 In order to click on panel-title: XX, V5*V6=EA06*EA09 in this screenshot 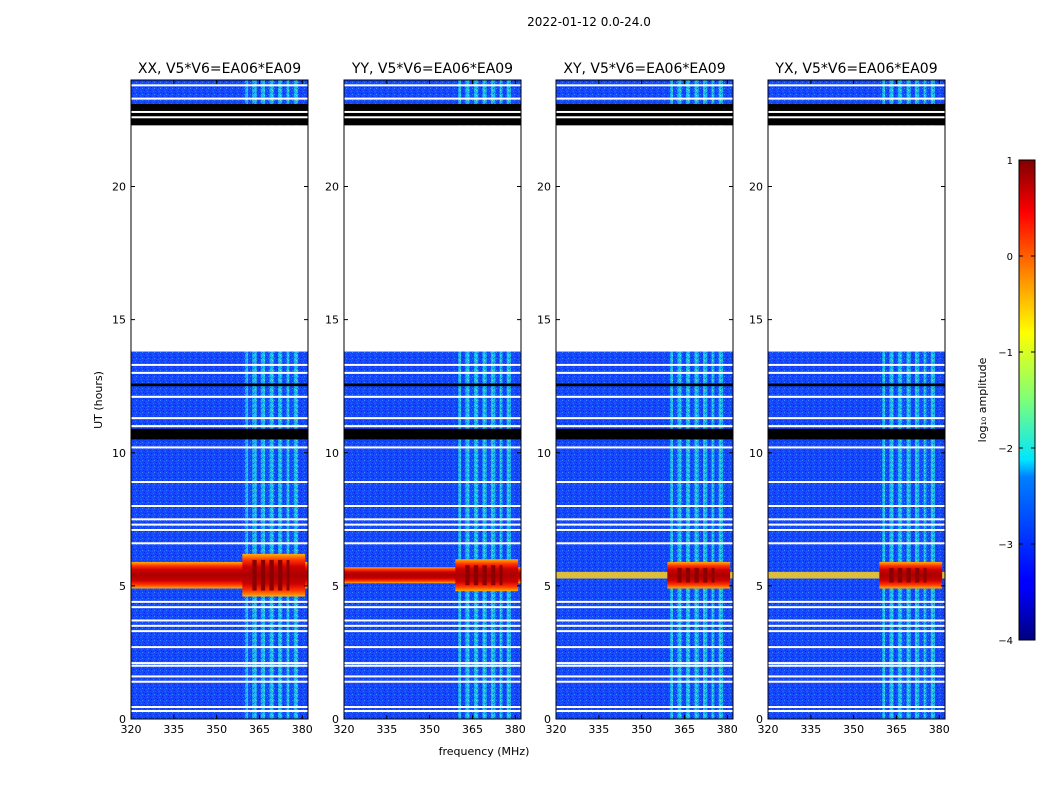, I will do `click(219, 69)`.